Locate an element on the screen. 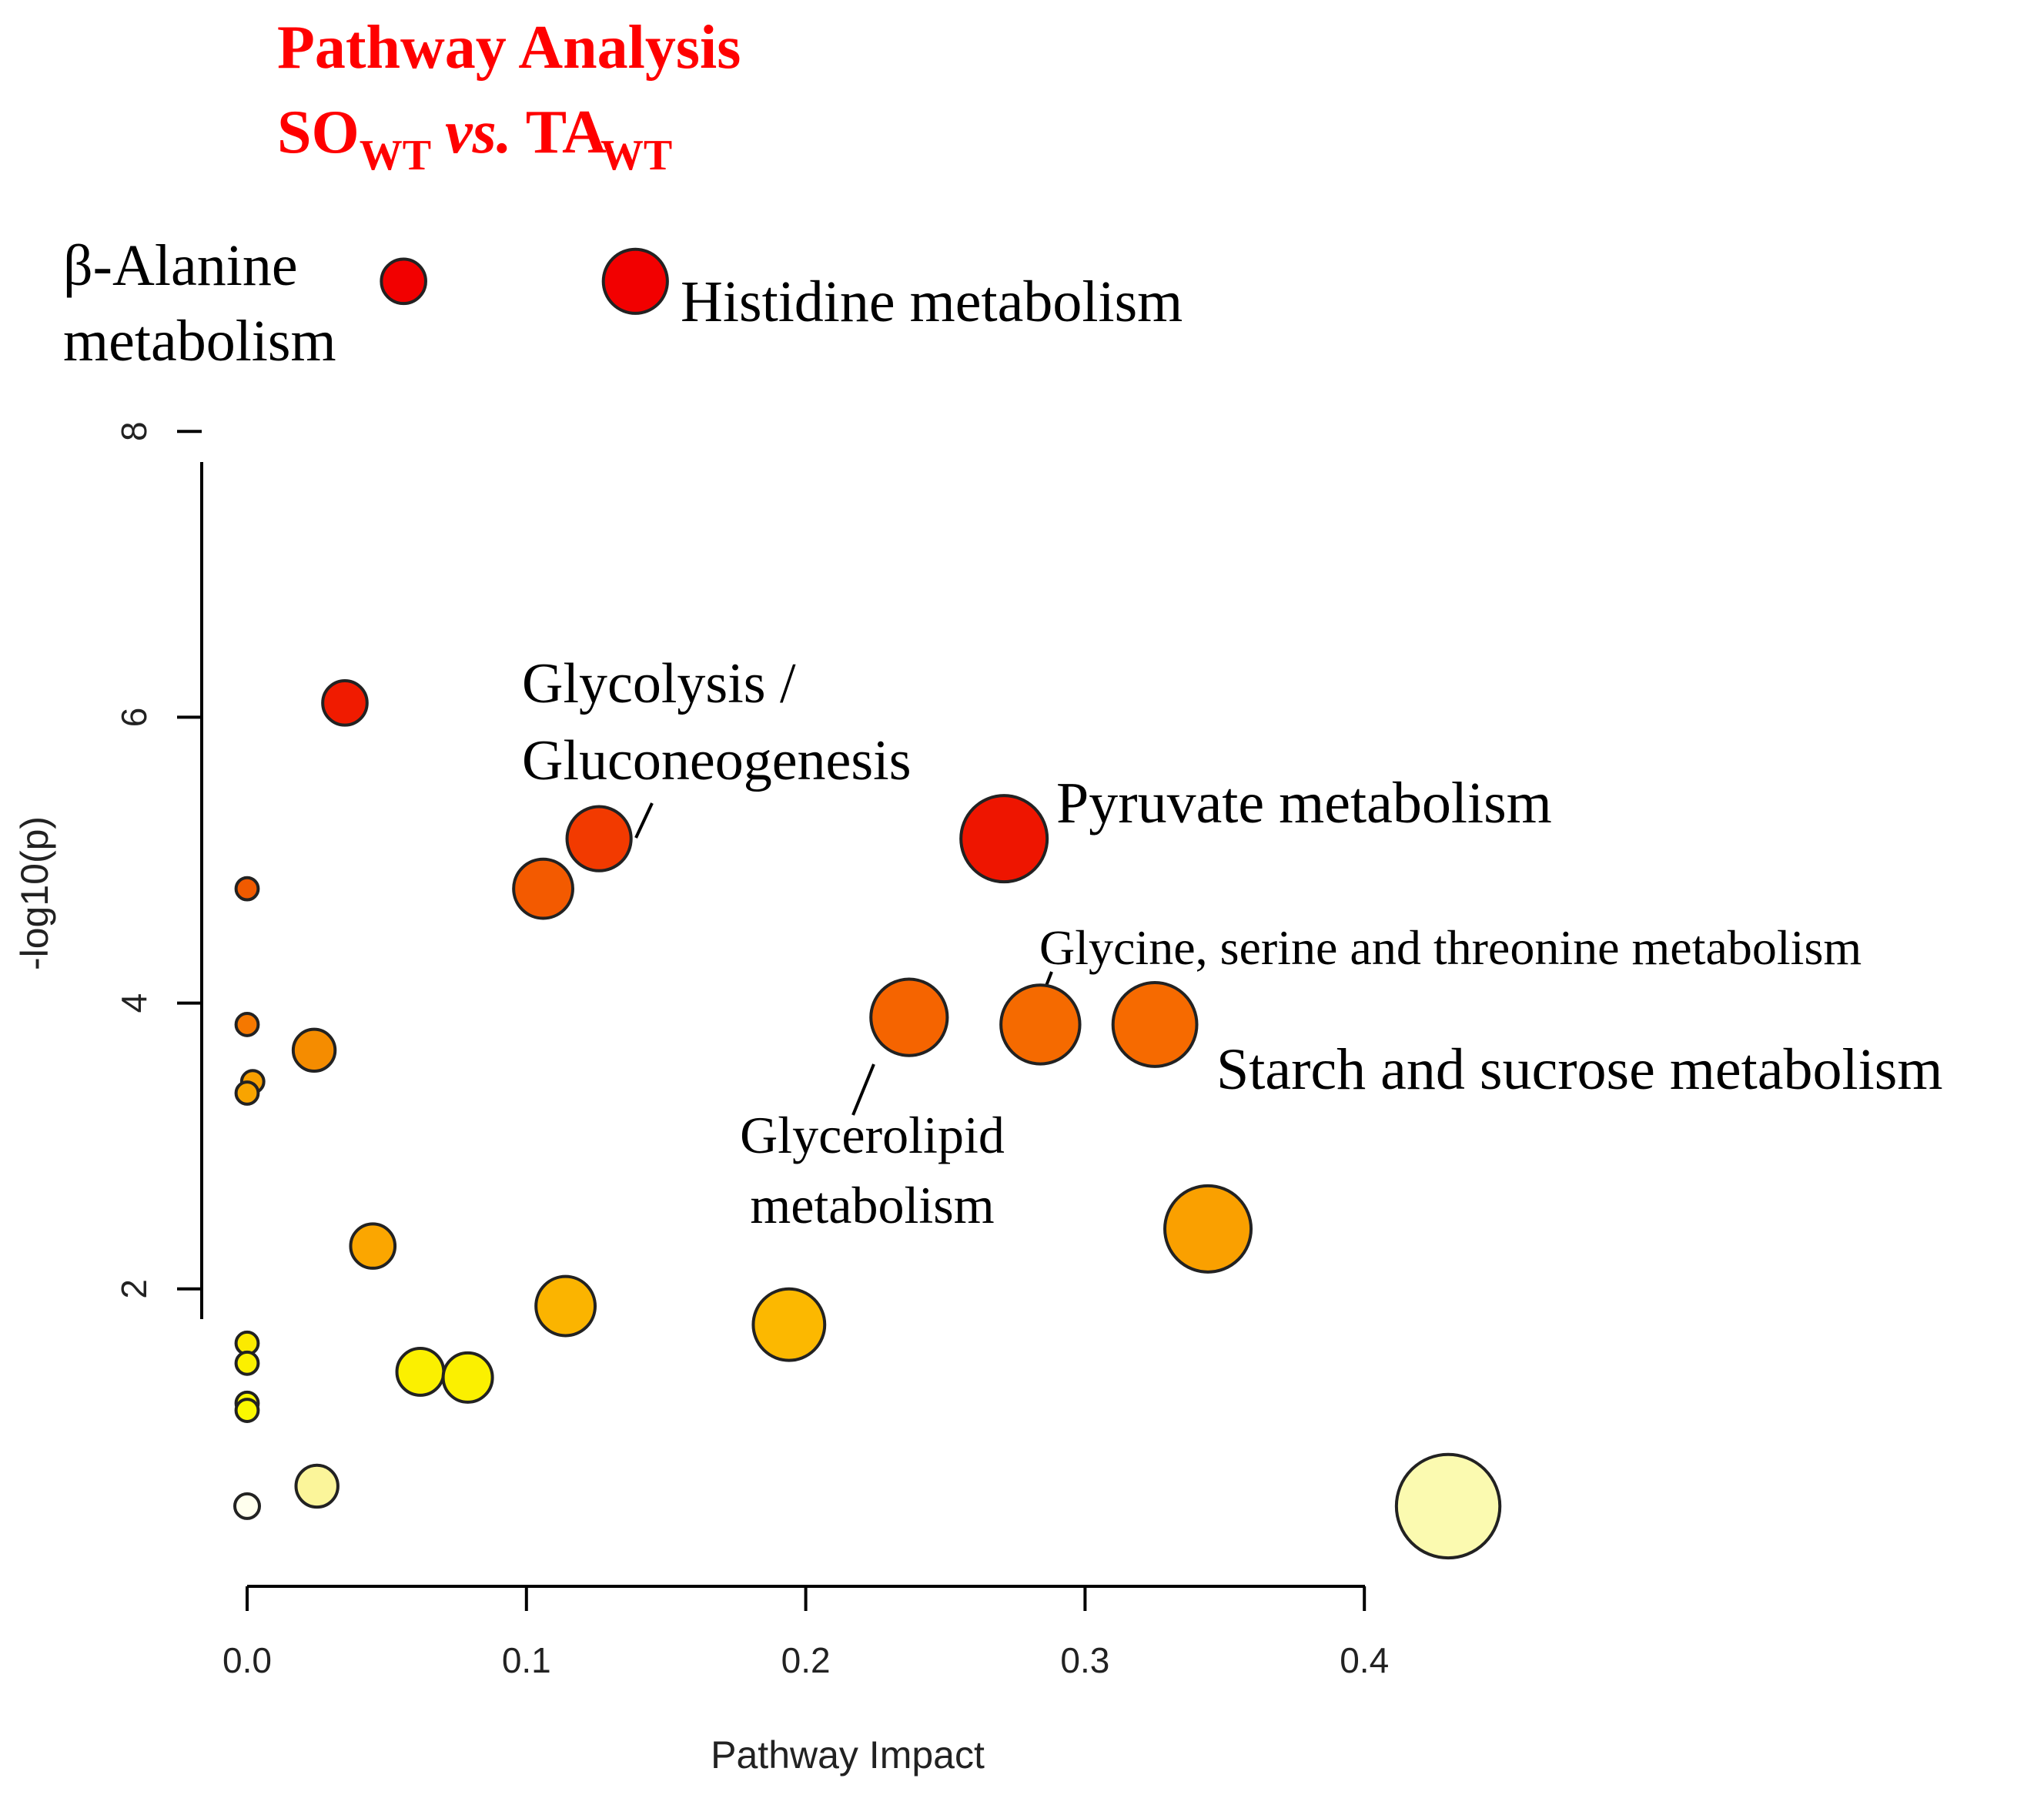 The width and height of the screenshot is (2044, 1795). x-tick-label: 0.1 is located at coordinates (526, 1660).